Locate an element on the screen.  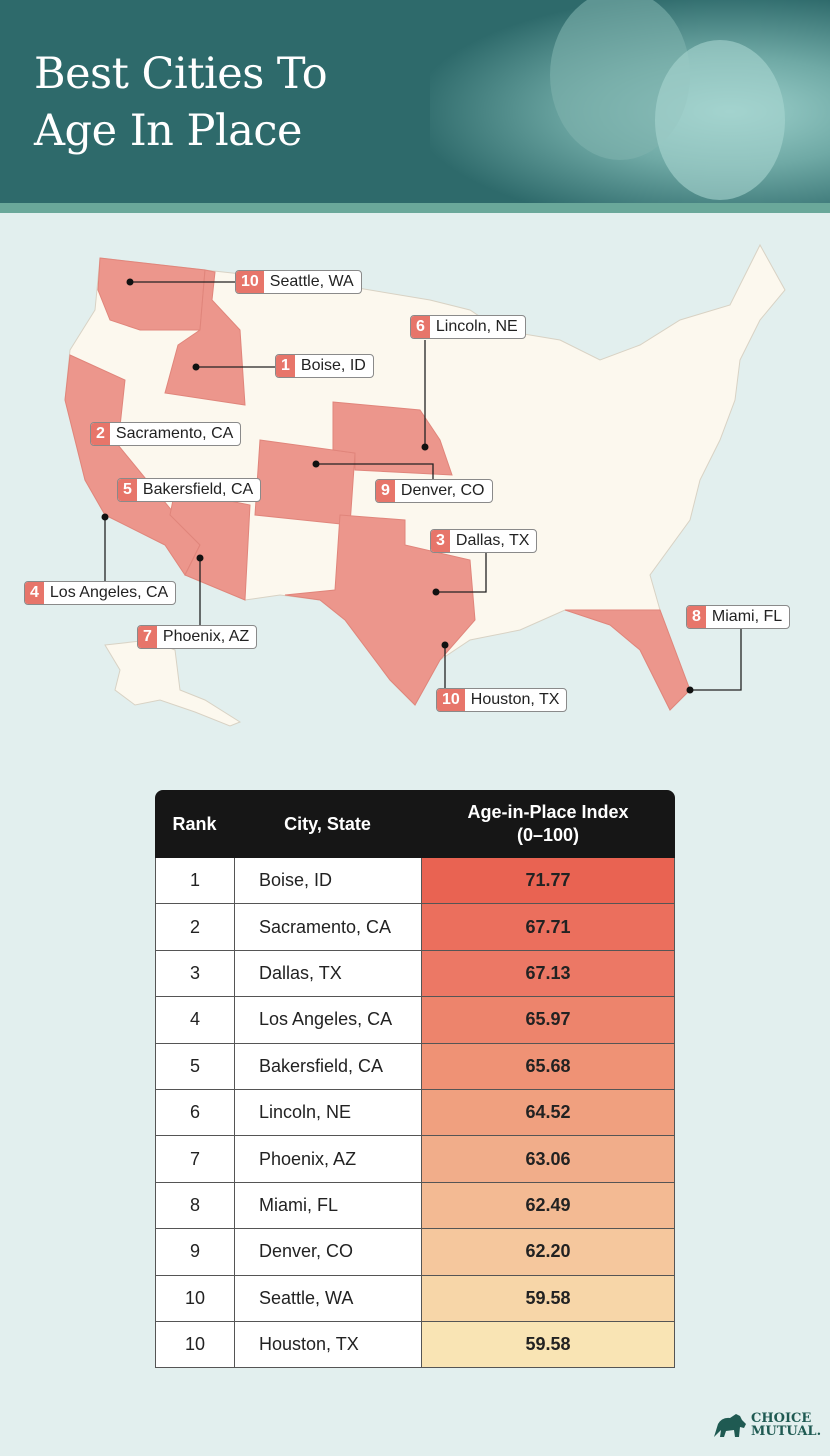
header-banner: Best Cities To Age In Place is located at coordinates (415, 101).